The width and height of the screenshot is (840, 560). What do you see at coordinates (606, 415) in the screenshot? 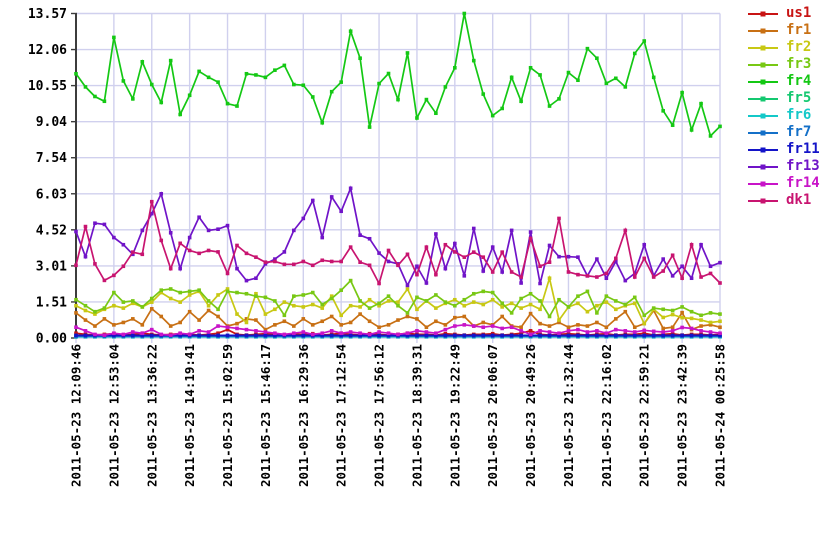
I see `x-tick-label: 2011-05-23 22:16:02` at bounding box center [606, 415].